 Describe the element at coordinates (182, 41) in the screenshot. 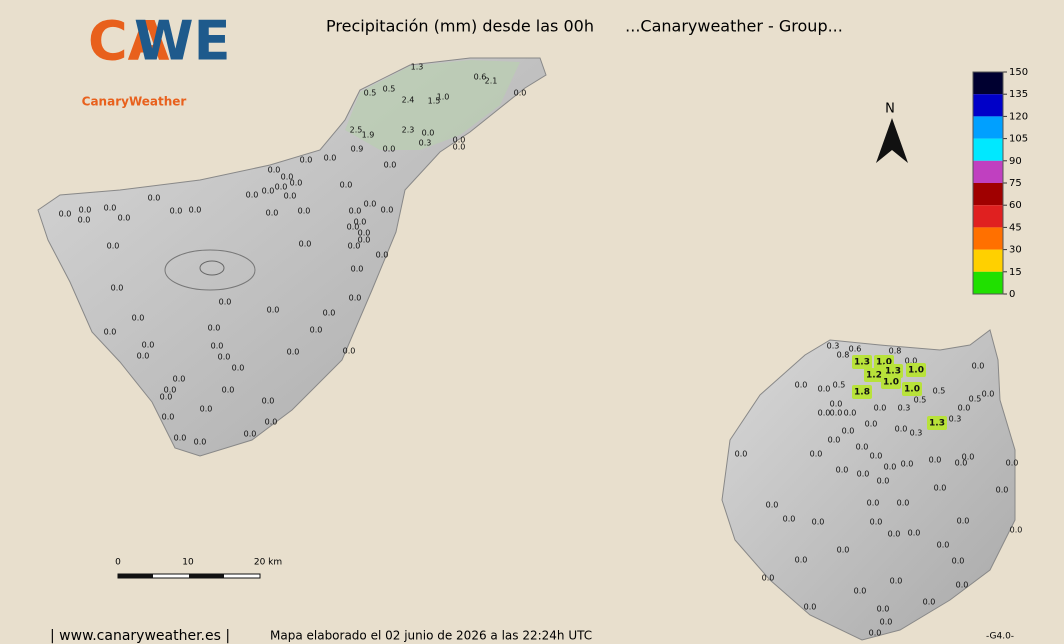

I see `logo-letters-b: WE` at that location.